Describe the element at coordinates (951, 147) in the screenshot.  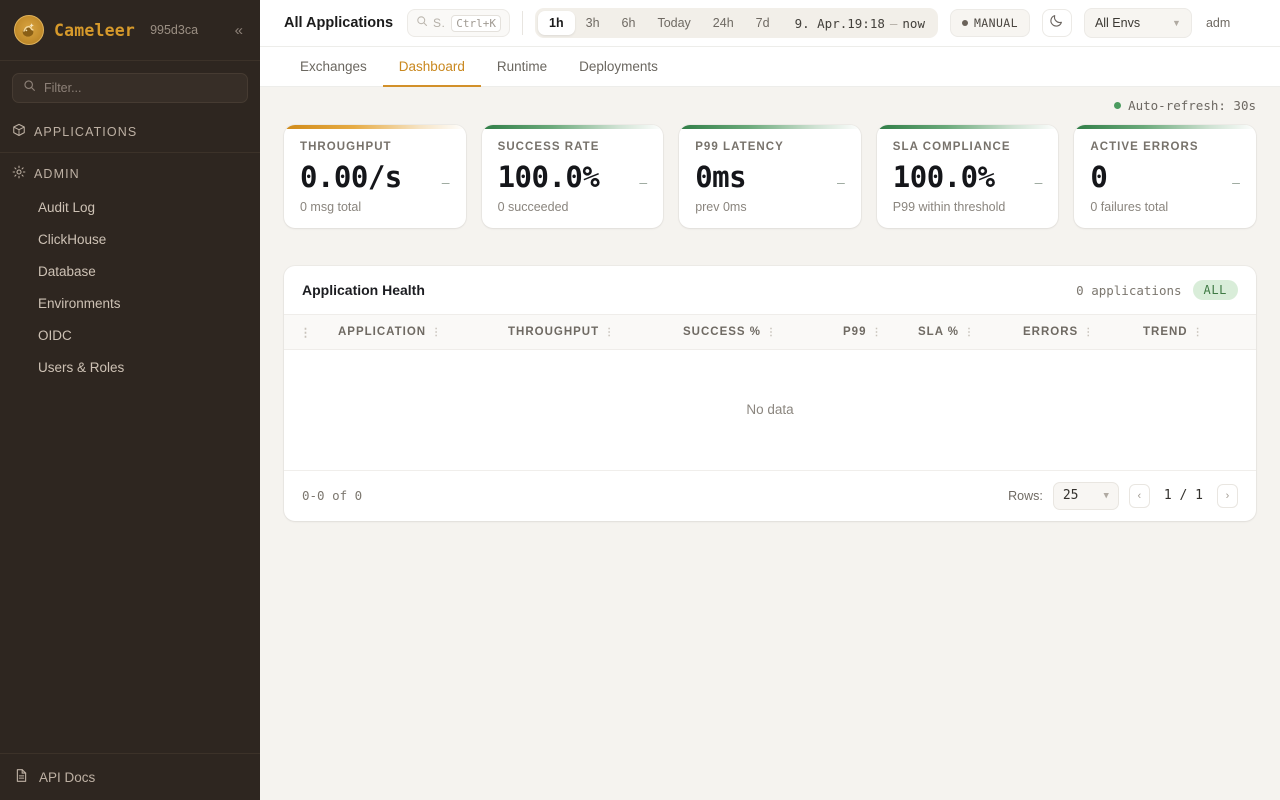
I see `kpi-label: SLA COMPLIANCE` at that location.